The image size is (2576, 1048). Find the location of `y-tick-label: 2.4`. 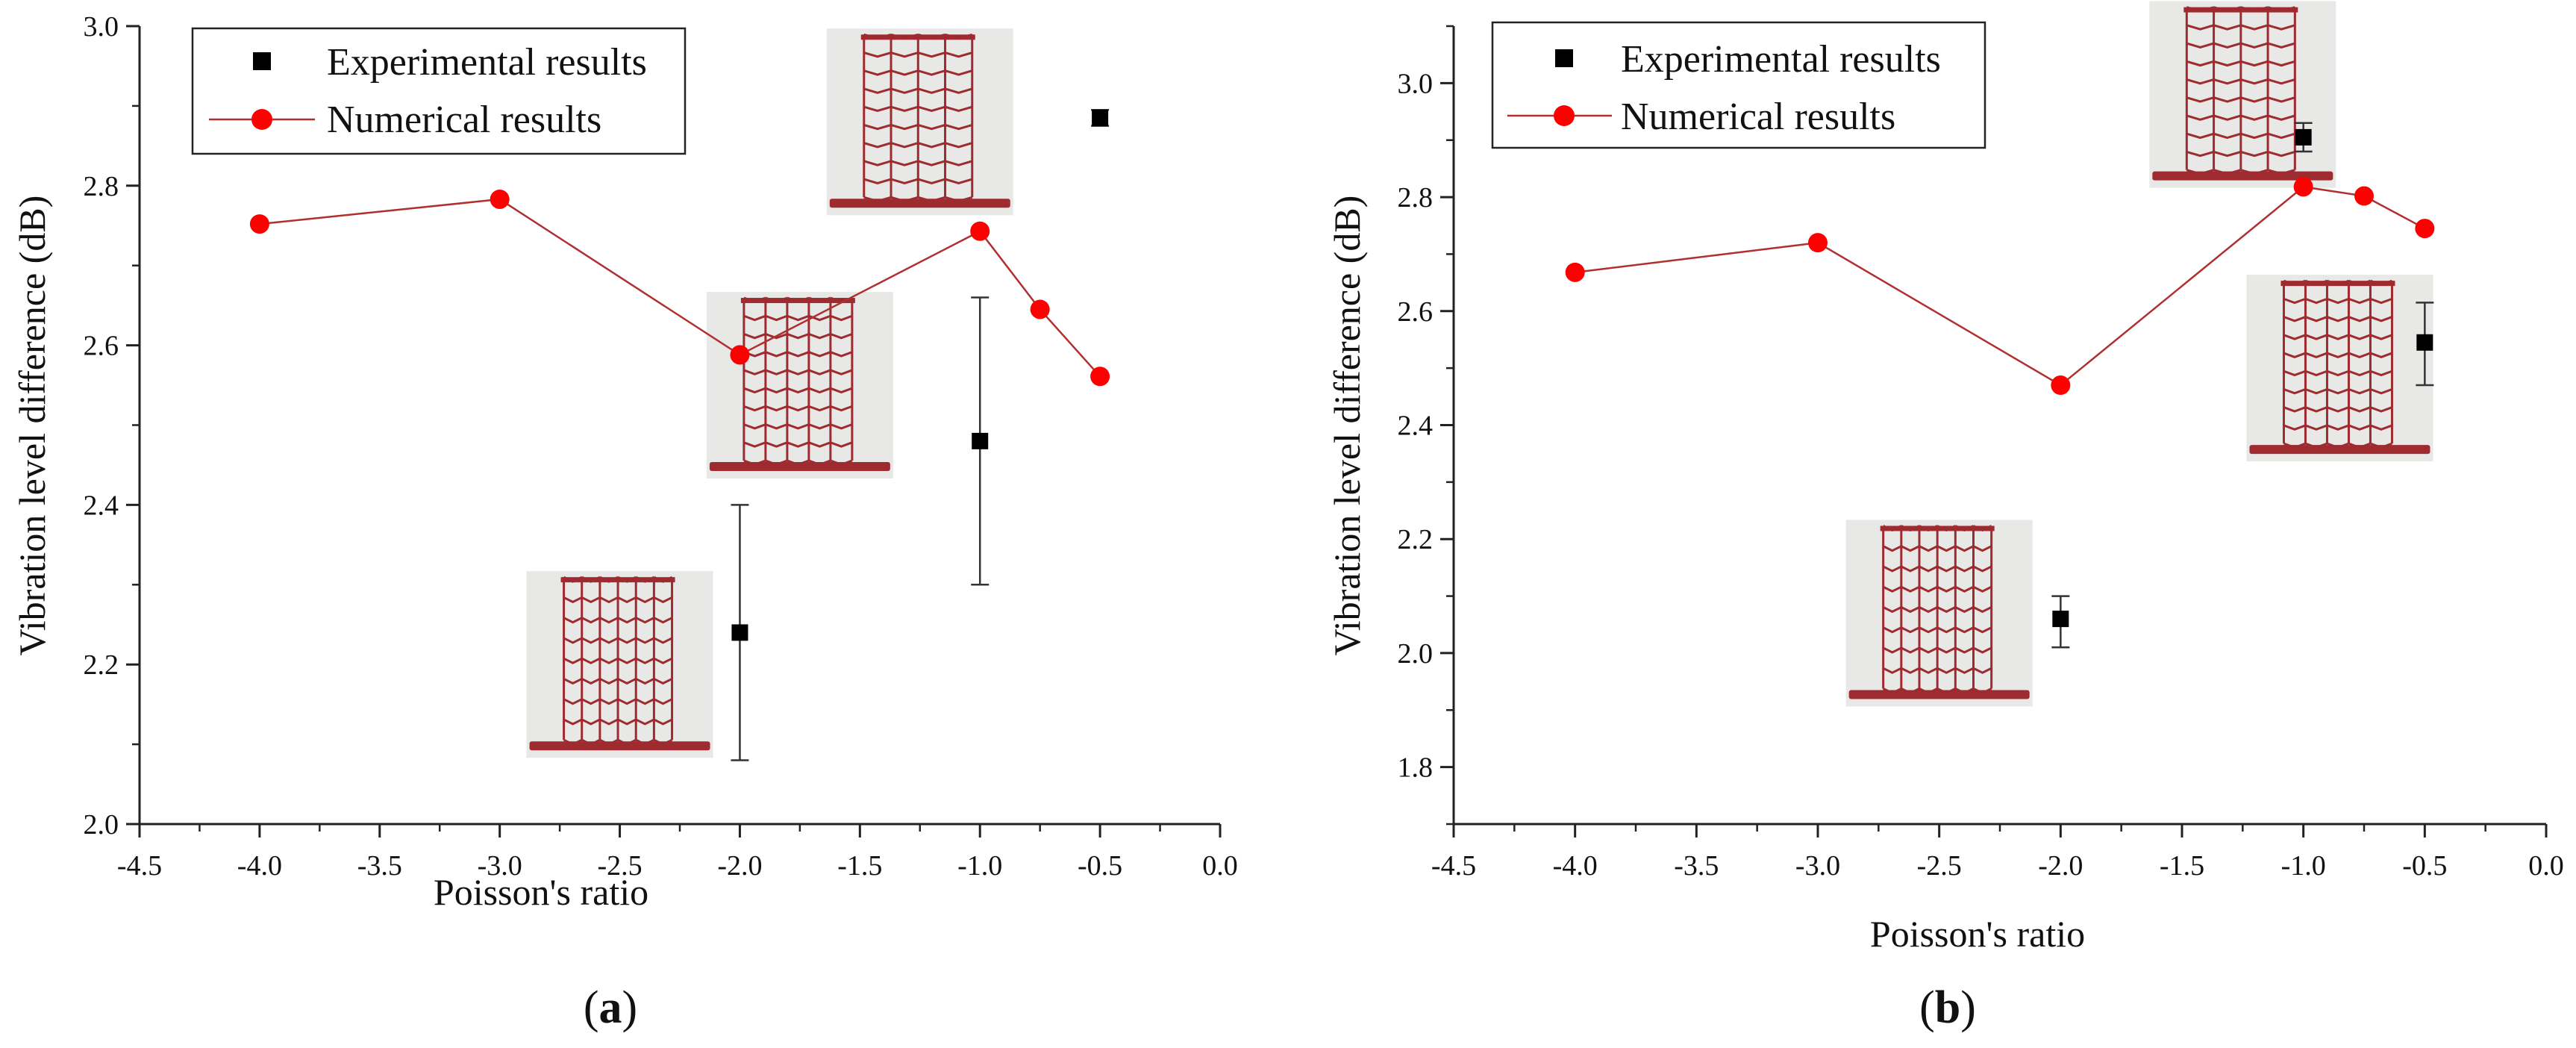

y-tick-label: 2.4 is located at coordinates (101, 505).